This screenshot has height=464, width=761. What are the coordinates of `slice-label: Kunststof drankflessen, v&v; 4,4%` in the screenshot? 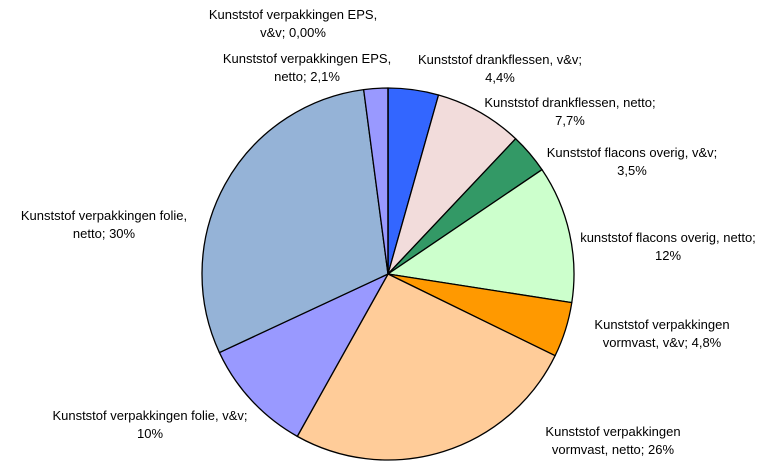 It's located at (500, 69).